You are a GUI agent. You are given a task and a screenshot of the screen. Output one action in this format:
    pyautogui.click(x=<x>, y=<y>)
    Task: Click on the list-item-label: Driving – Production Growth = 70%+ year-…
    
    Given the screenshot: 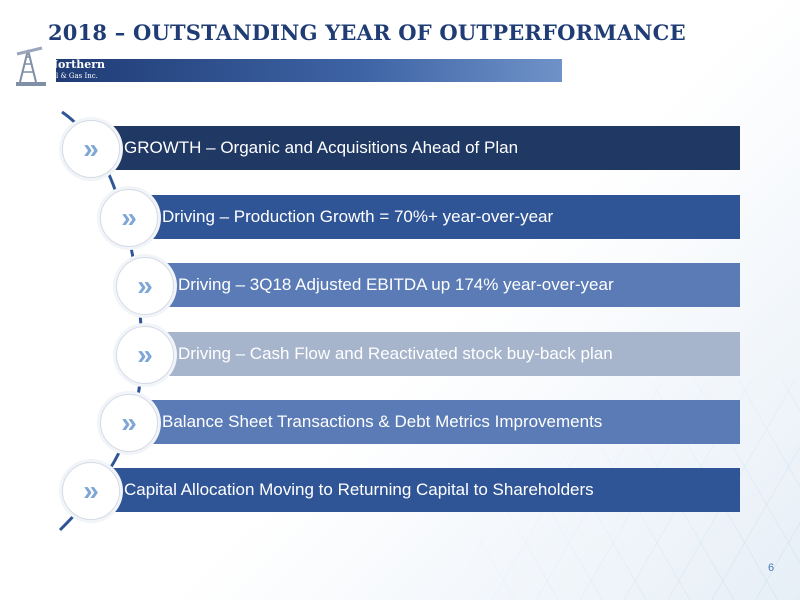 What is the action you would take?
    pyautogui.click(x=358, y=216)
    